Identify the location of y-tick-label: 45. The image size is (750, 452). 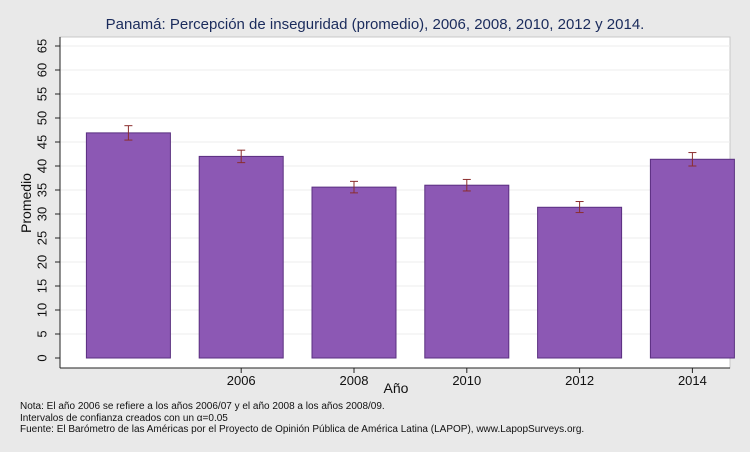
(41, 142).